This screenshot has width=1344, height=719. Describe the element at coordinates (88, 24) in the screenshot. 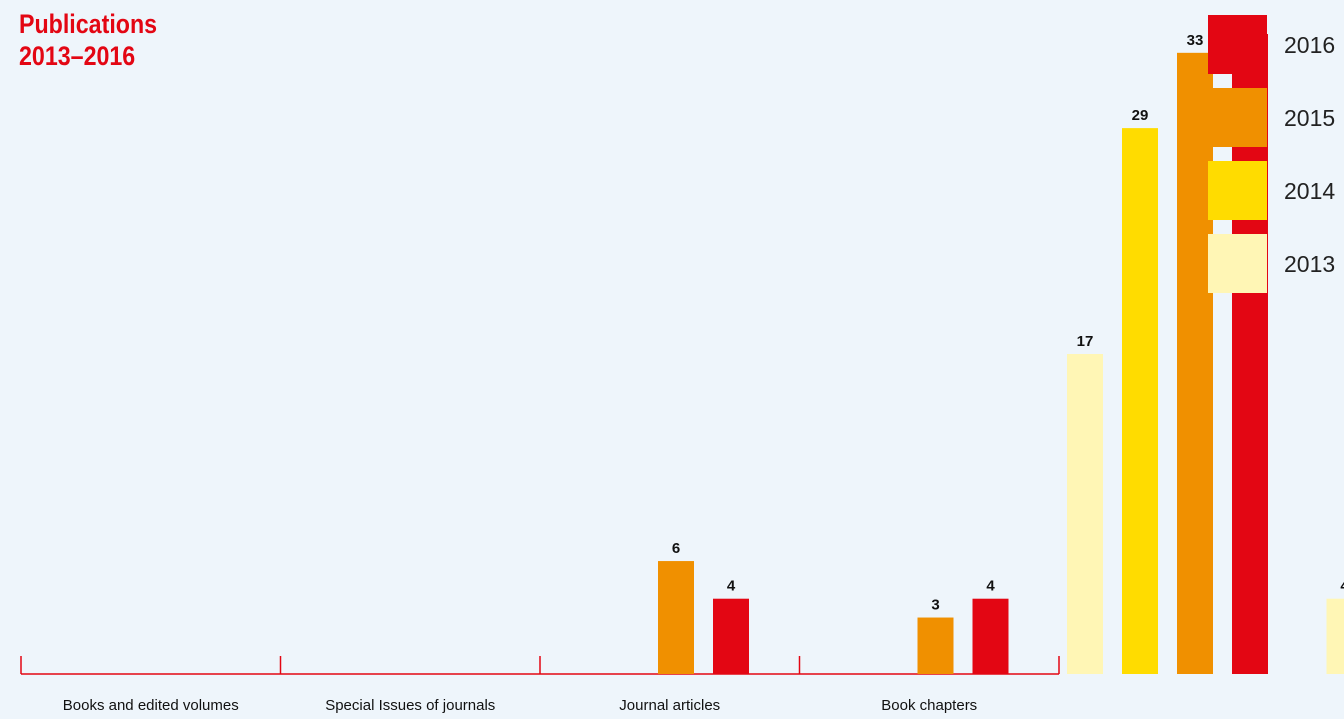

I see `chart-title: Publications` at that location.